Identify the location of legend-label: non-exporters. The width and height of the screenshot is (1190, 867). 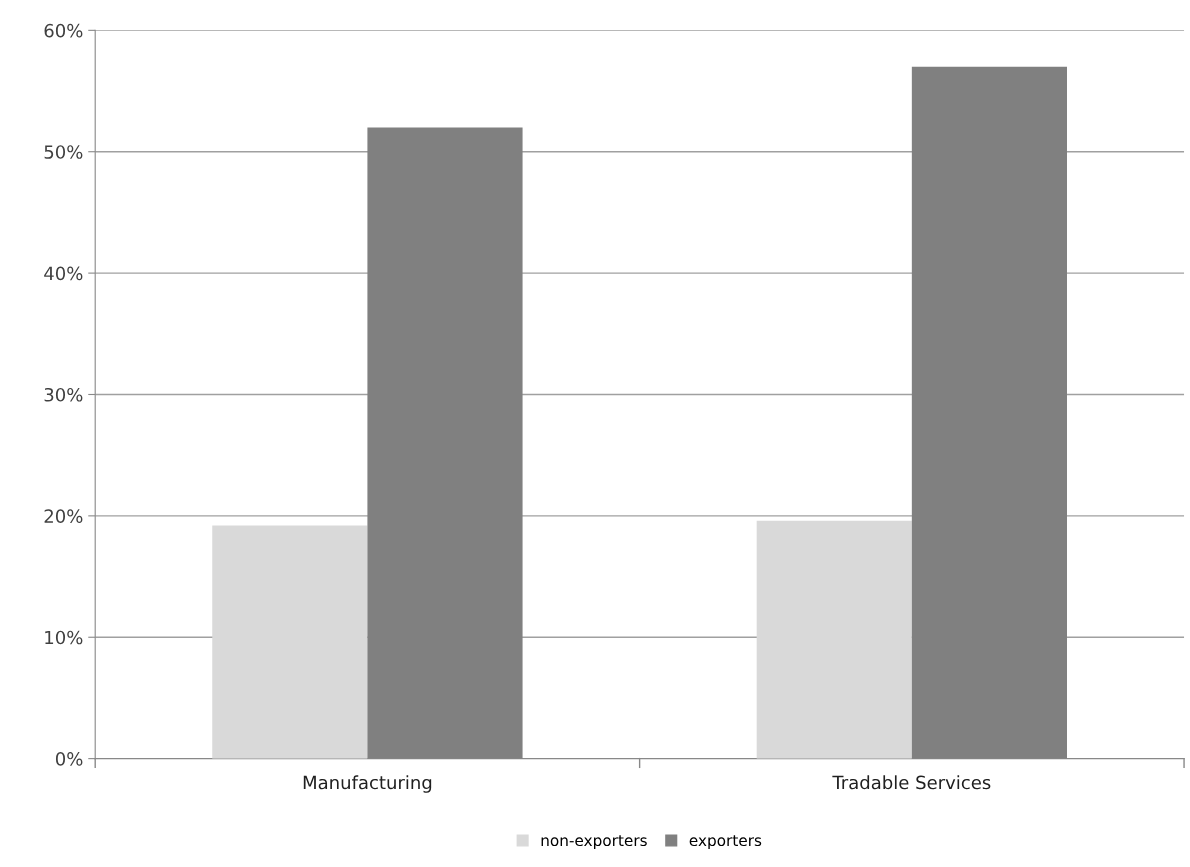
(594, 842).